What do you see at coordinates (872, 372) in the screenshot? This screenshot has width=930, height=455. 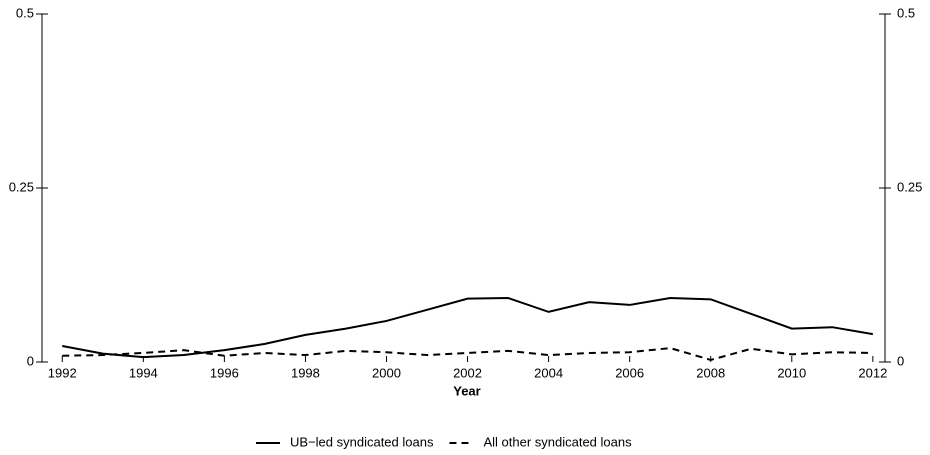 I see `x-tick-label: 2012` at bounding box center [872, 372].